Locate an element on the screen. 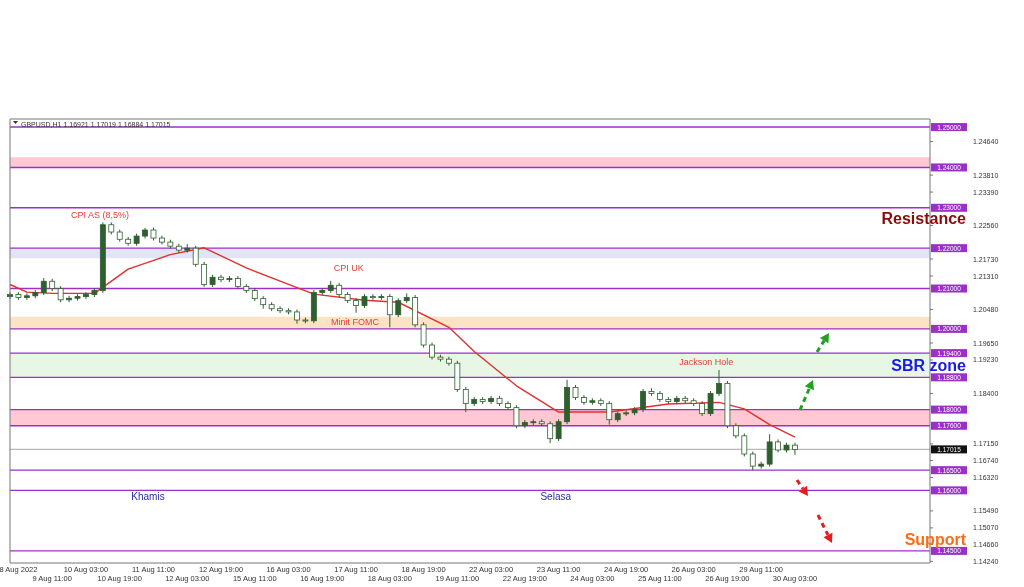 The image size is (1024, 587). annotation: Support is located at coordinates (935, 539).